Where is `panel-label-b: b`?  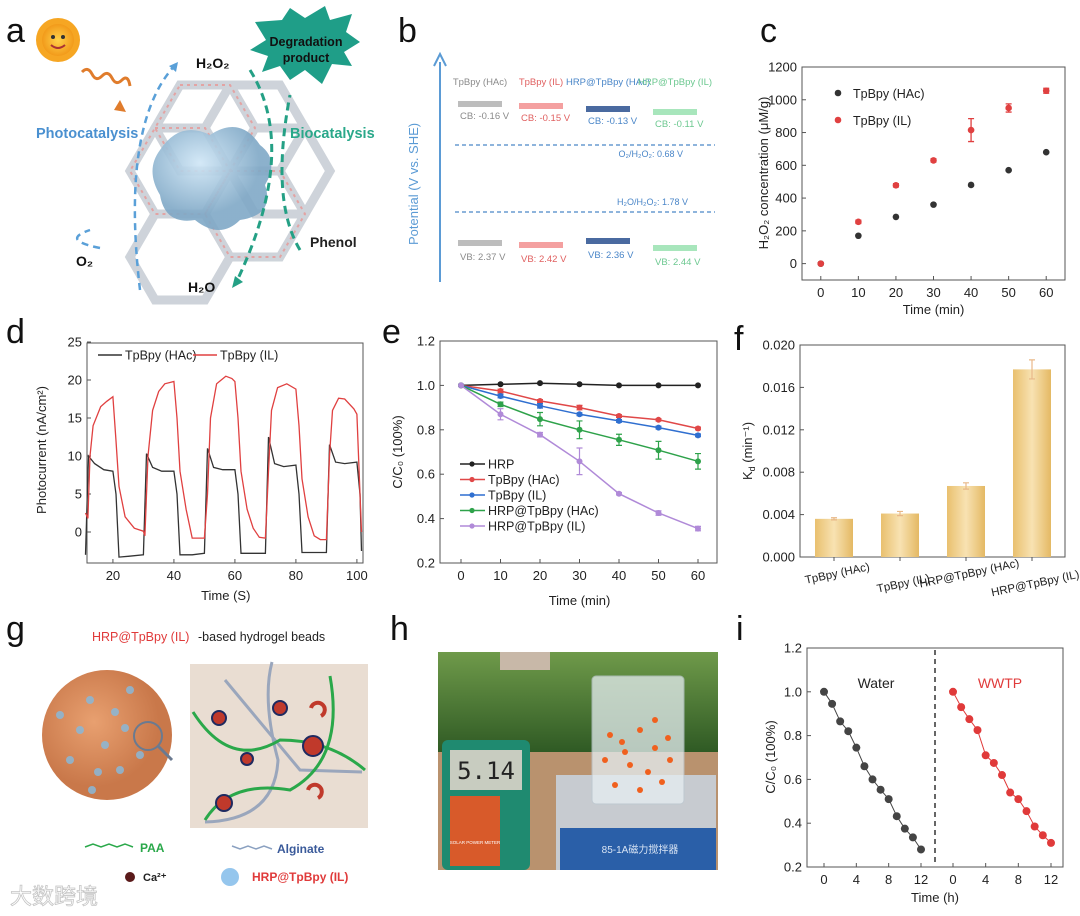 panel-label-b: b is located at coordinates (407, 31).